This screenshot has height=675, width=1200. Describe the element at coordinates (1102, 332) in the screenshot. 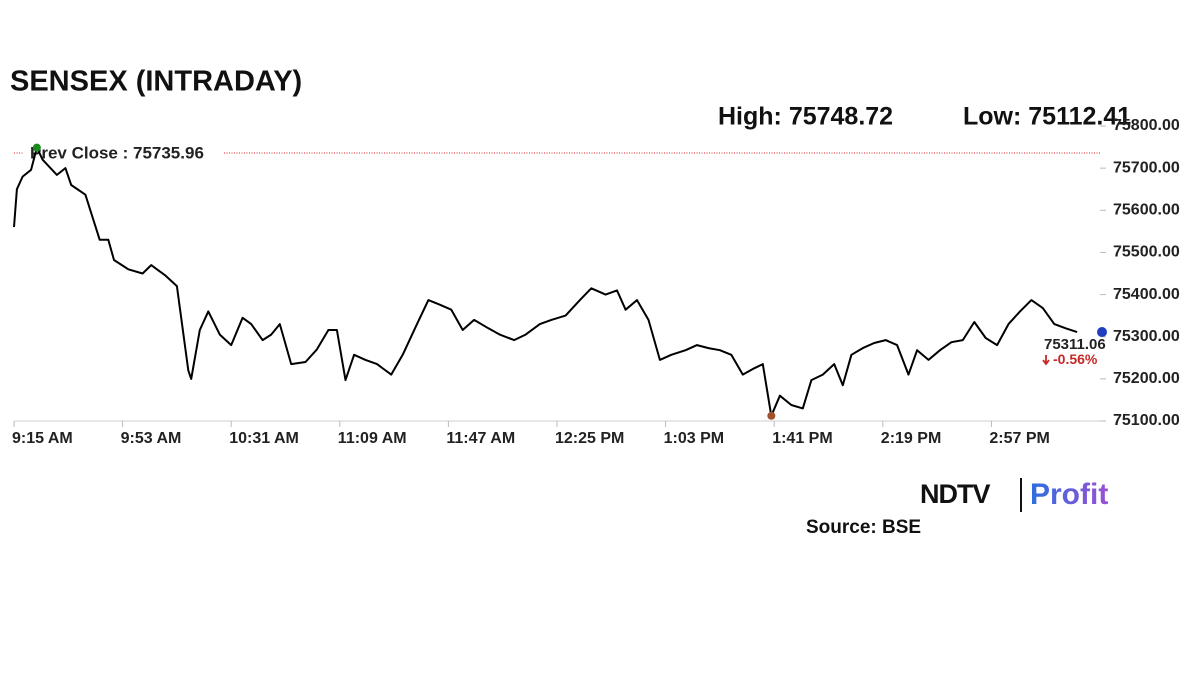

I see `last-marker` at that location.